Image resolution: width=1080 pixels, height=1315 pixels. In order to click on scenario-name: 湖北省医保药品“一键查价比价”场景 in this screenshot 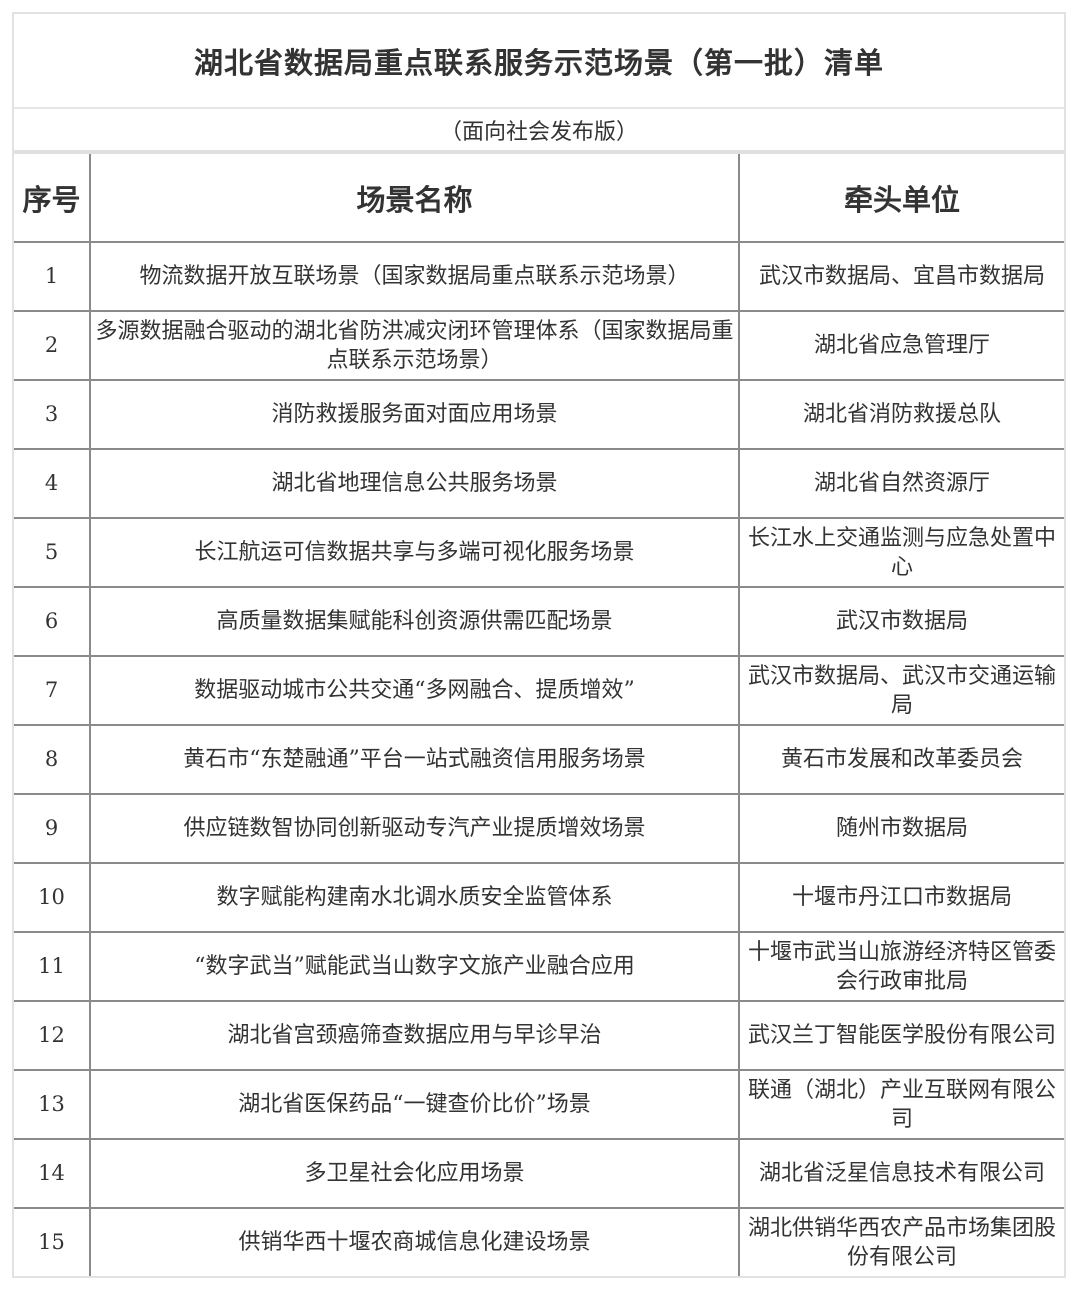, I will do `click(414, 1104)`.